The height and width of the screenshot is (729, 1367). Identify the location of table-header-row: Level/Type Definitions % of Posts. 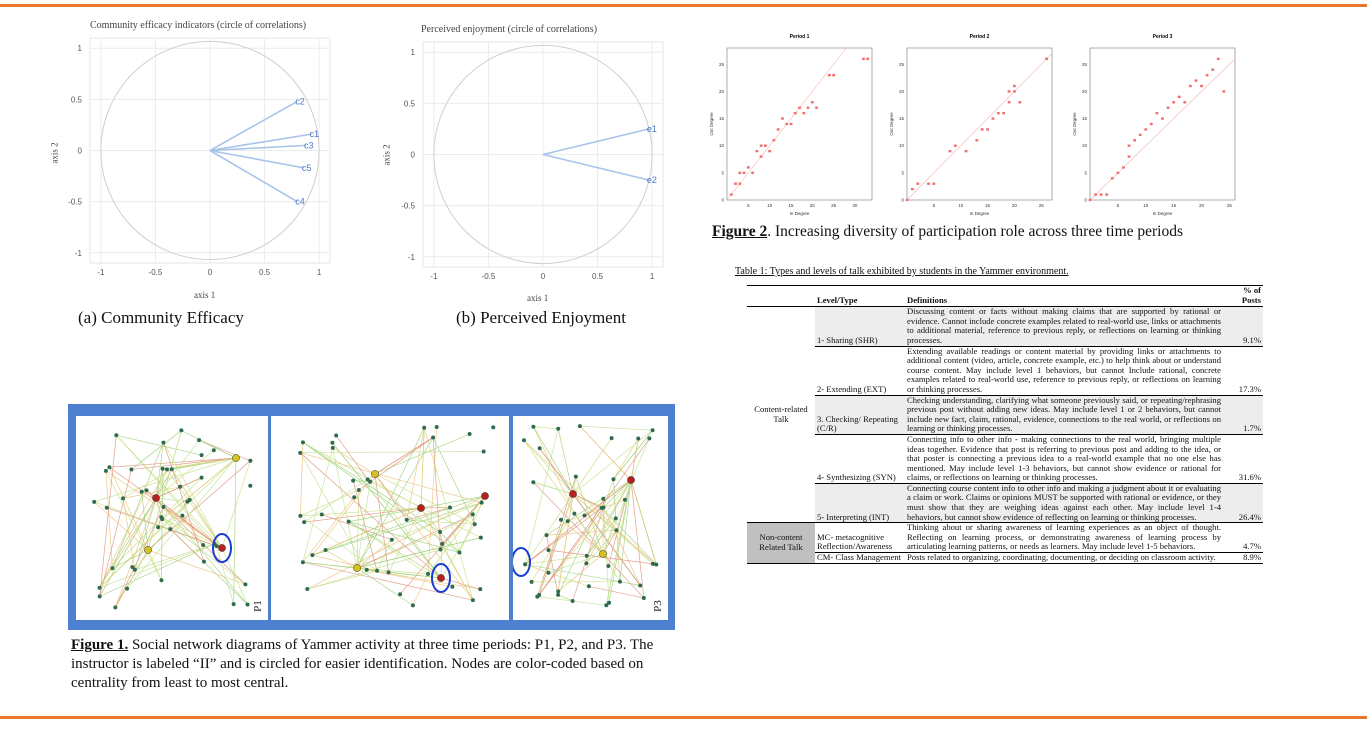
(1005, 296).